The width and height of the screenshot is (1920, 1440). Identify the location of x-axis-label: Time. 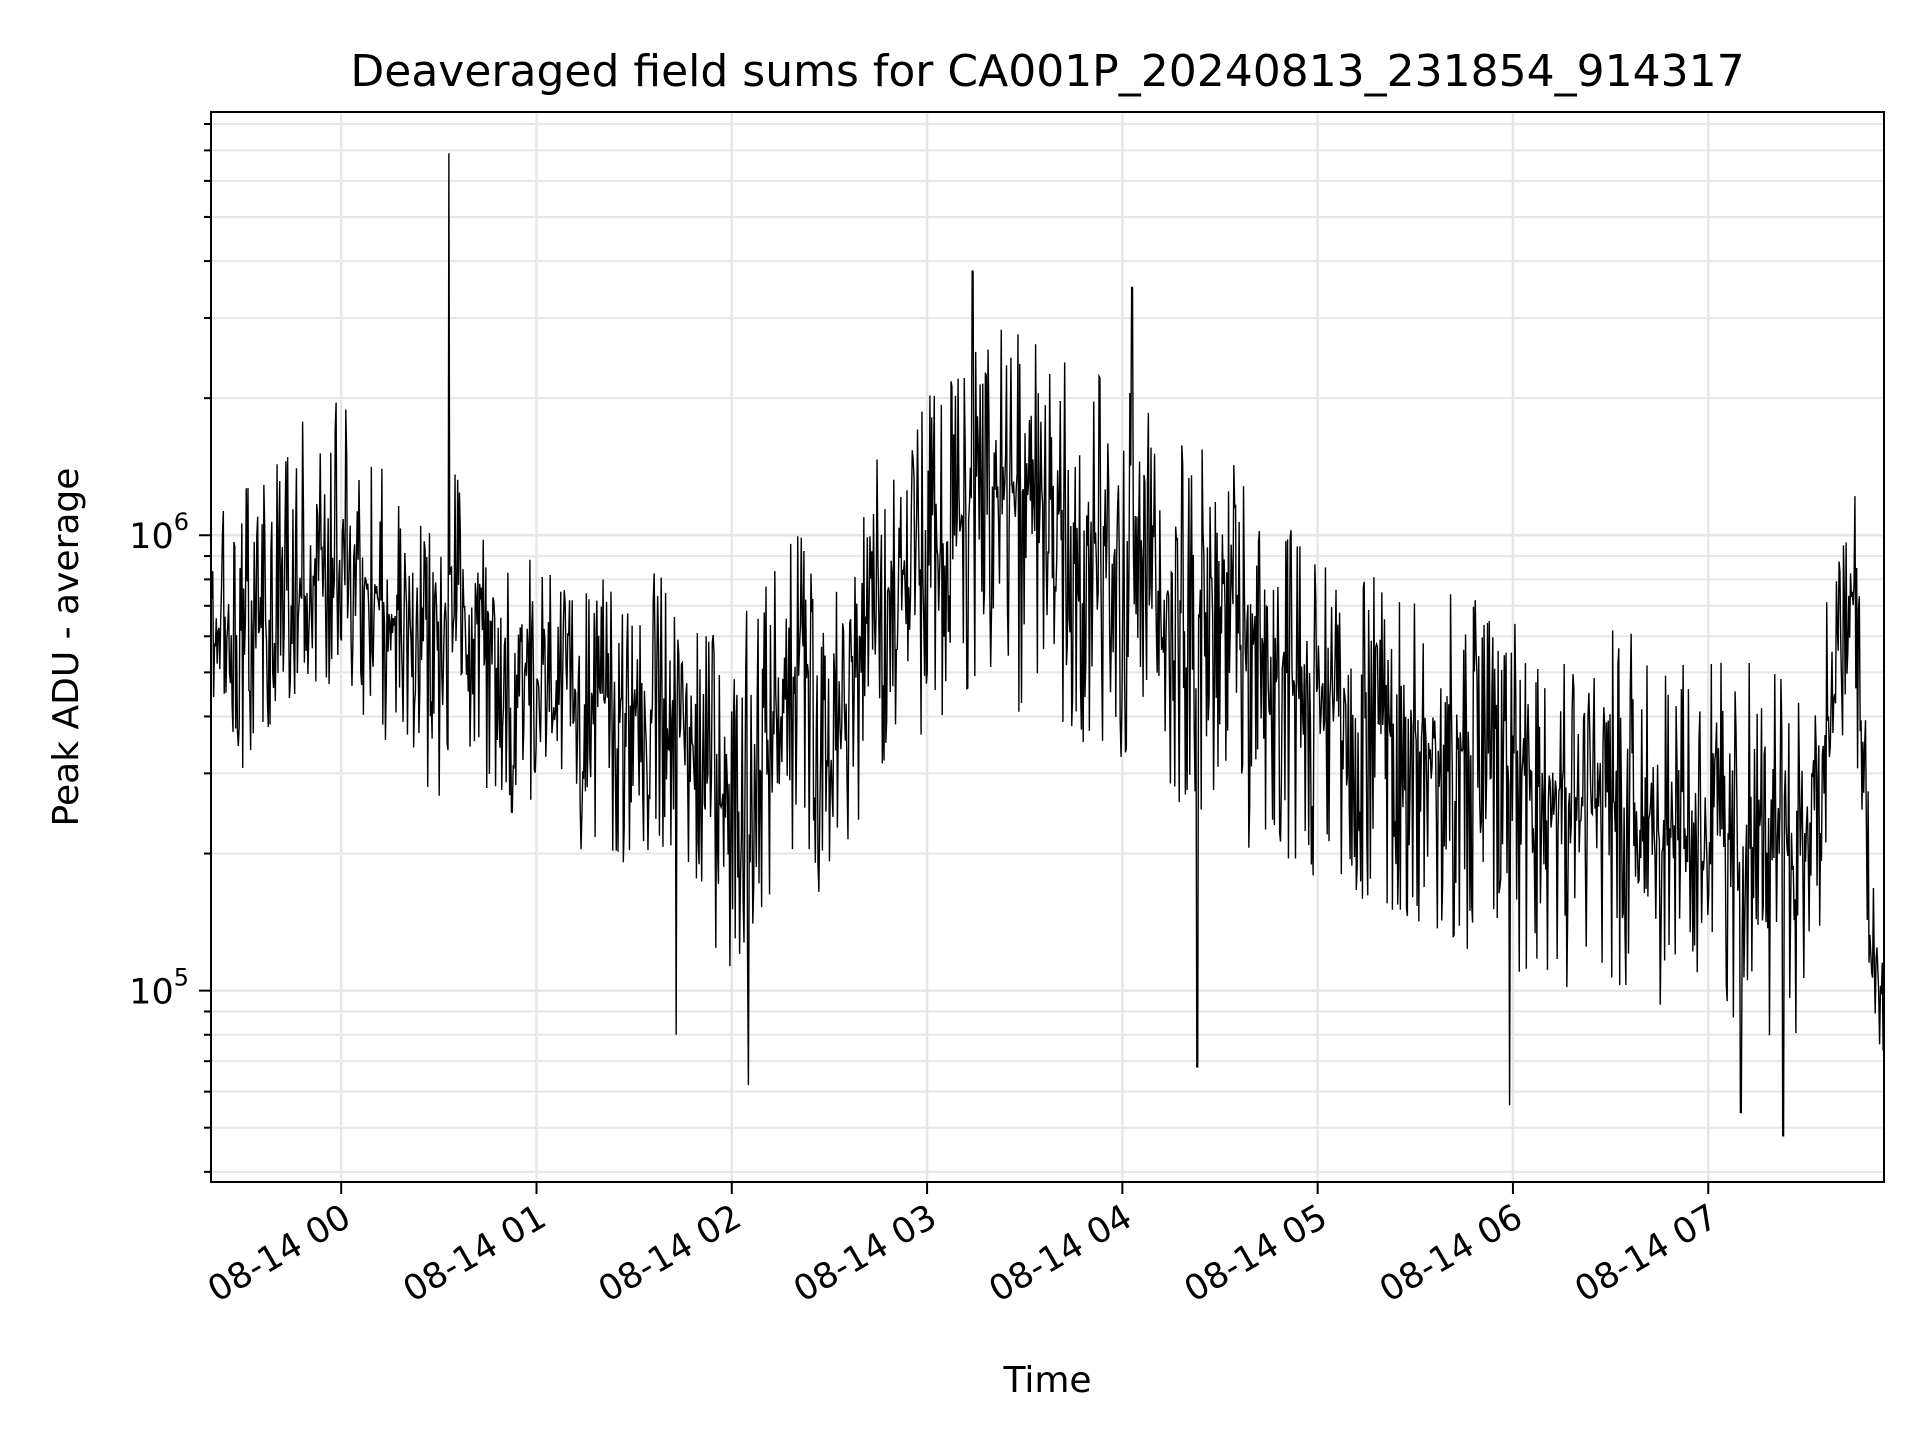
(1046, 1380).